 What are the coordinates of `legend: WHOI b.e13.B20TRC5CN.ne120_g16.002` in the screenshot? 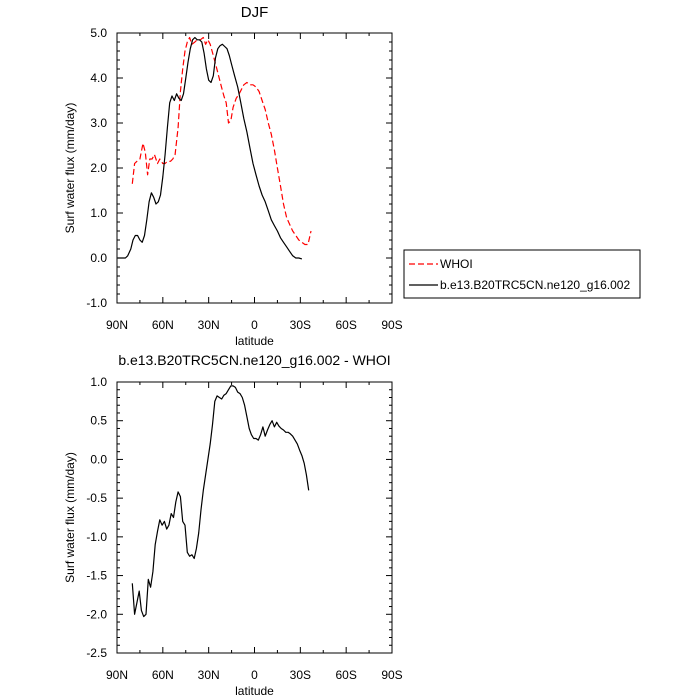 It's located at (522, 274).